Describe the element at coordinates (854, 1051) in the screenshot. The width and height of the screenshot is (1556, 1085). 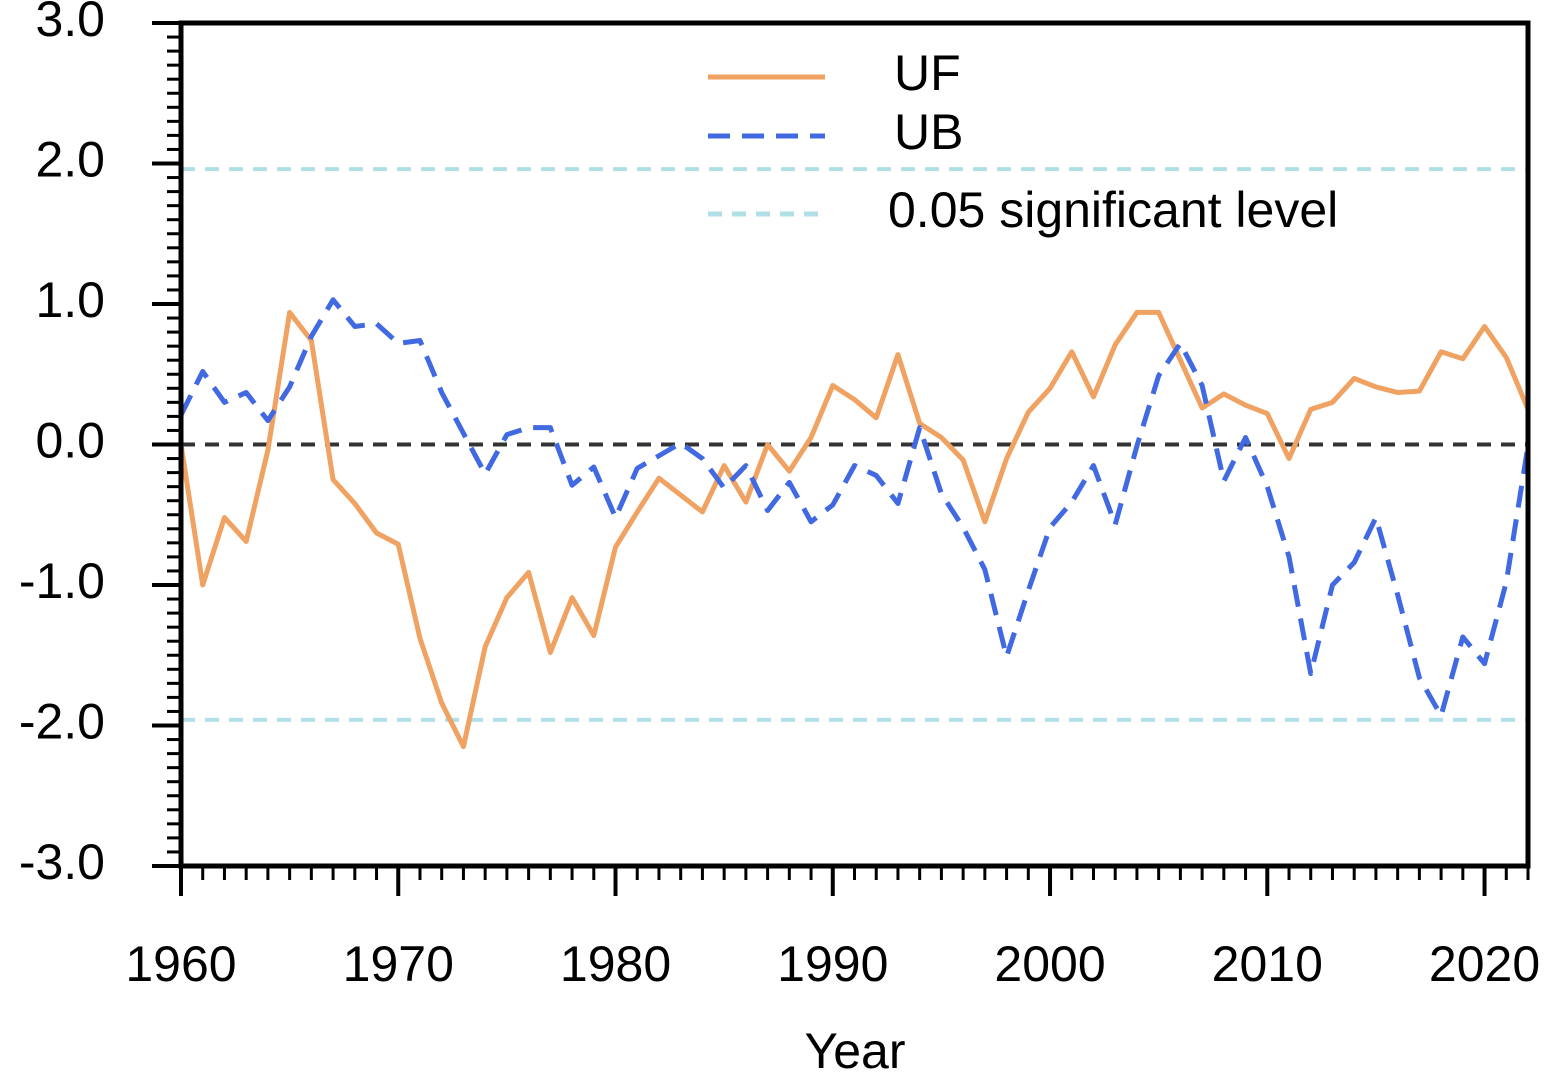
I see `x-axis-title: Year` at that location.